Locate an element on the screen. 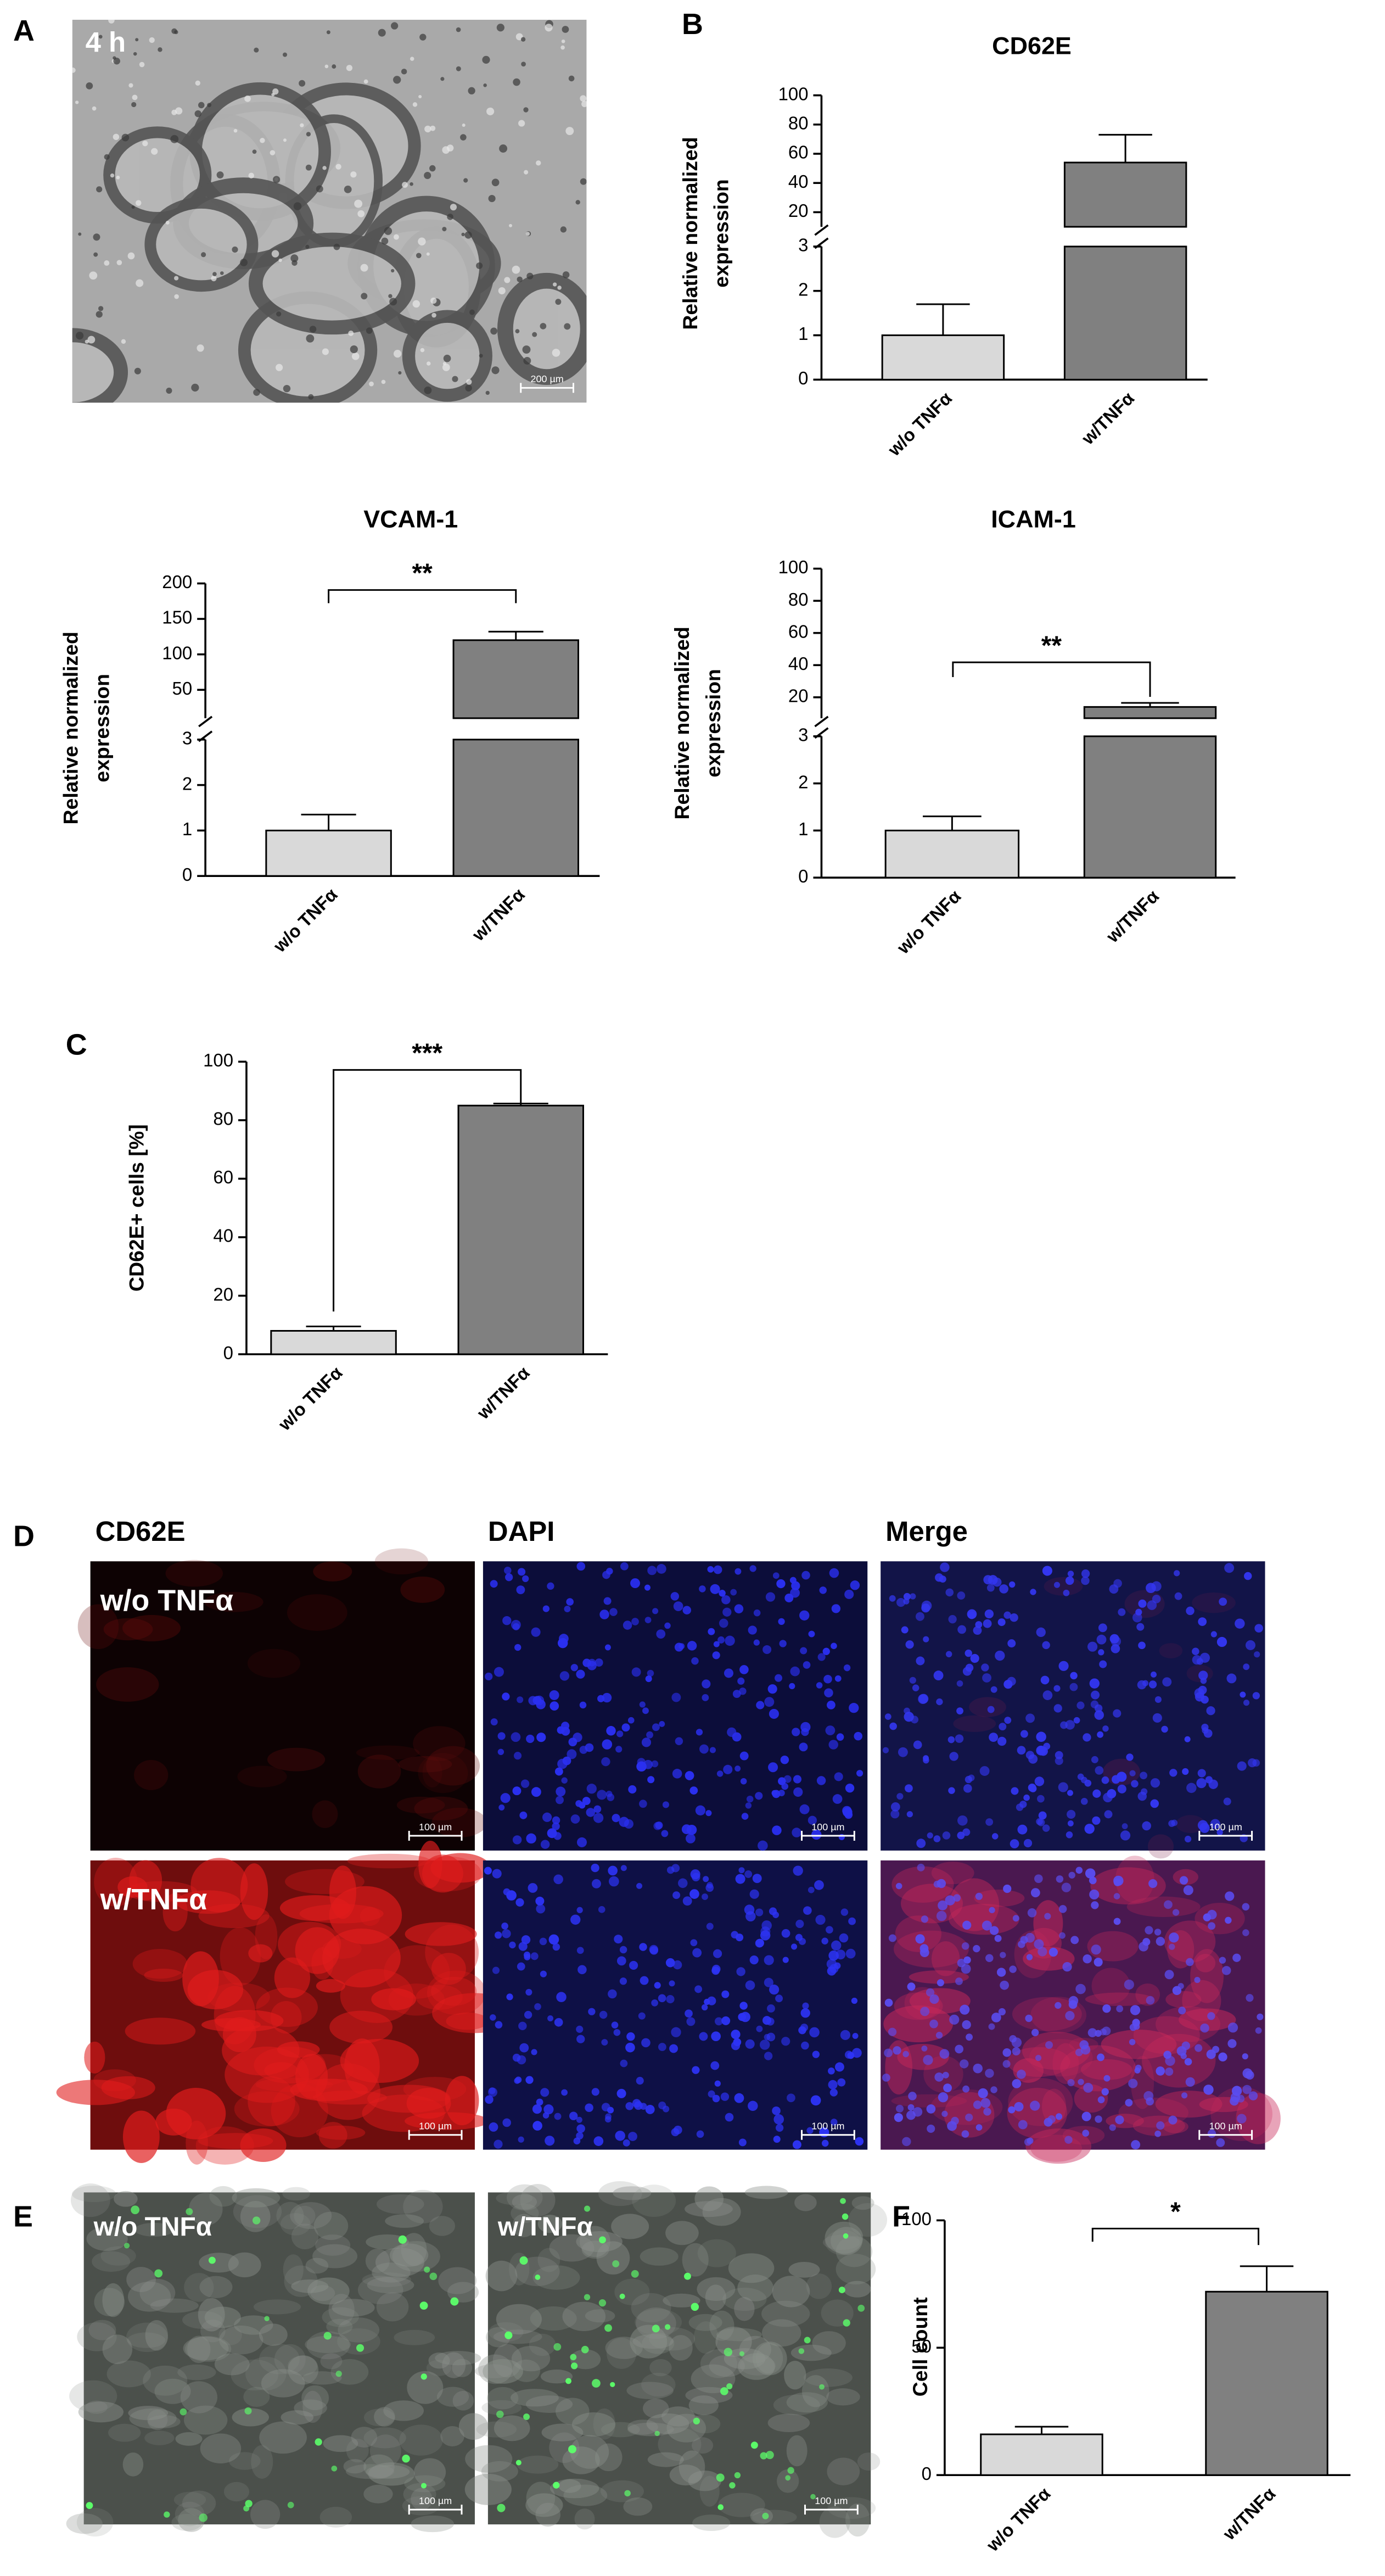 This screenshot has height=2576, width=1385. y-tick-label: 1 is located at coordinates (803, 334).